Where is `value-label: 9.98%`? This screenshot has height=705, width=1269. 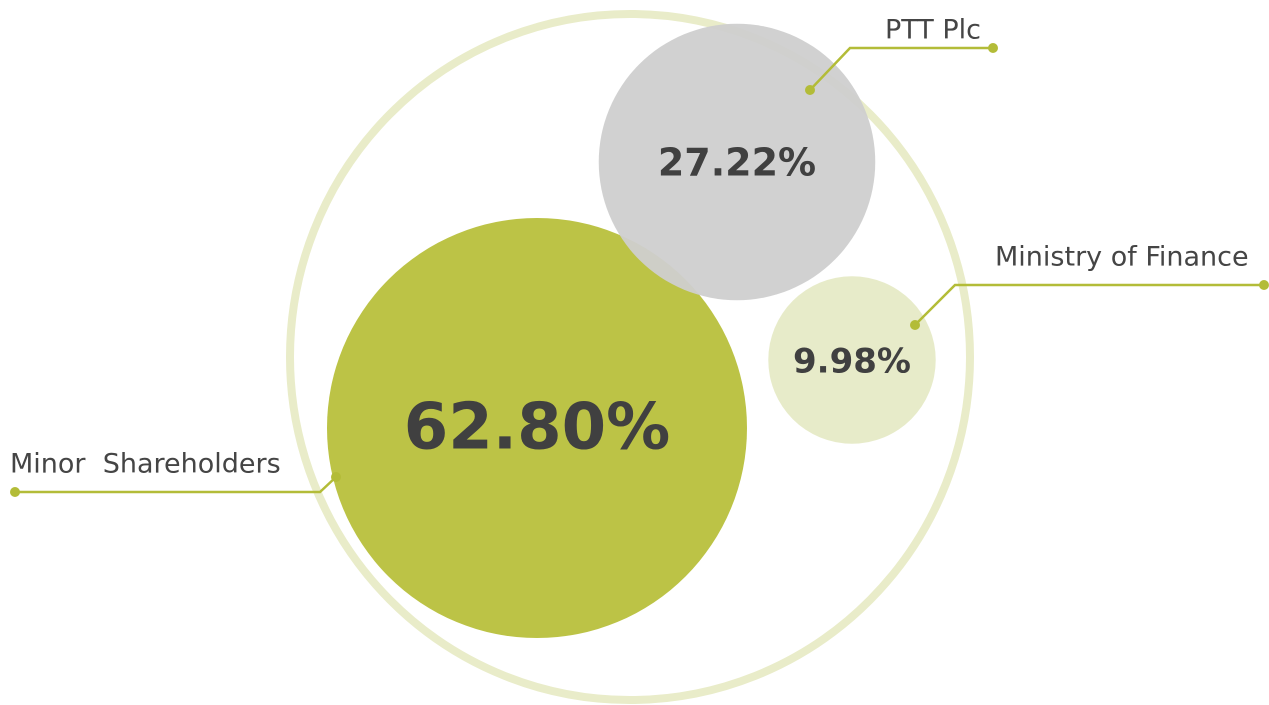
value-label: 9.98% is located at coordinates (852, 362).